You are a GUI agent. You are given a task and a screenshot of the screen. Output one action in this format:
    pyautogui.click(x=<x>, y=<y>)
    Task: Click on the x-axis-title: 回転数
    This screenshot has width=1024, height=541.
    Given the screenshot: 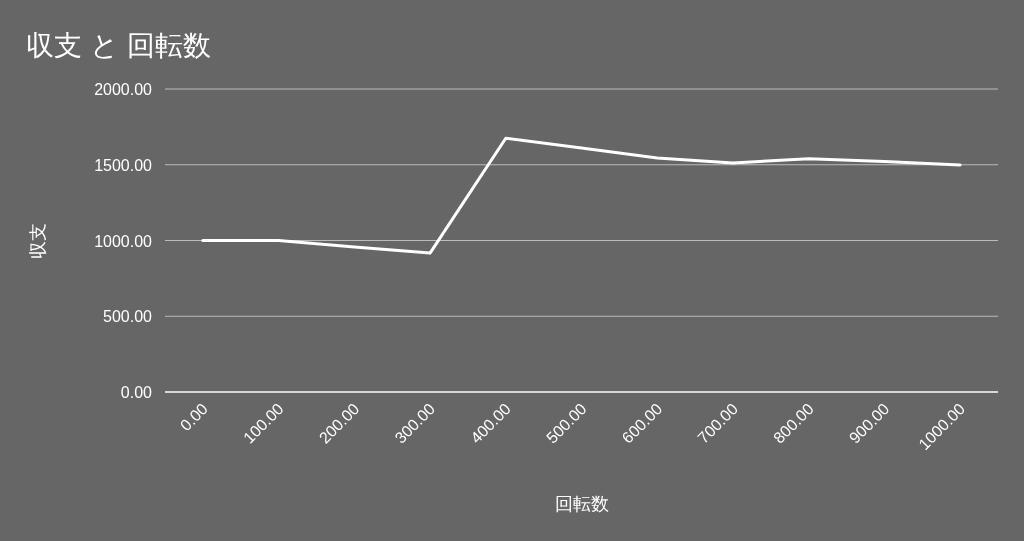 What is the action you would take?
    pyautogui.click(x=581, y=504)
    